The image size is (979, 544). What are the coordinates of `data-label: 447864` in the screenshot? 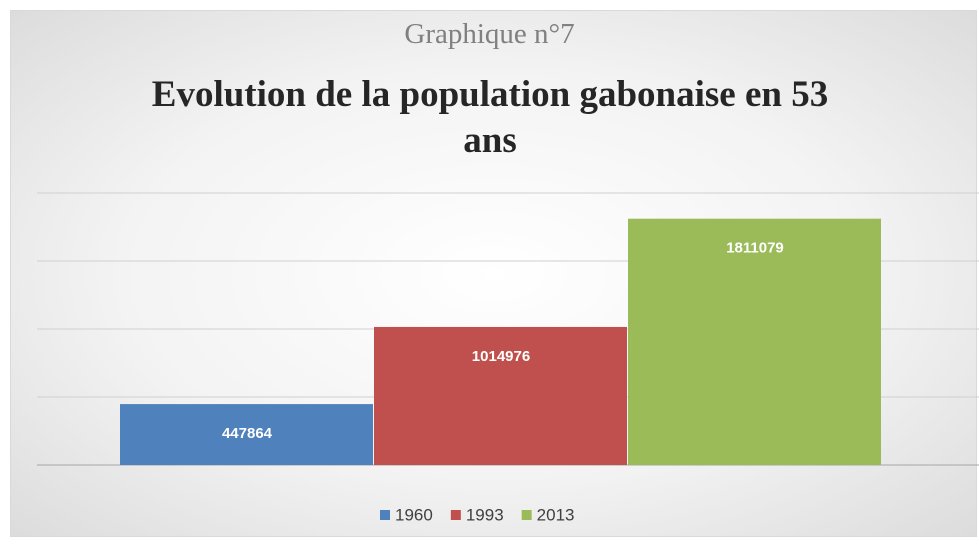 It's located at (247, 433).